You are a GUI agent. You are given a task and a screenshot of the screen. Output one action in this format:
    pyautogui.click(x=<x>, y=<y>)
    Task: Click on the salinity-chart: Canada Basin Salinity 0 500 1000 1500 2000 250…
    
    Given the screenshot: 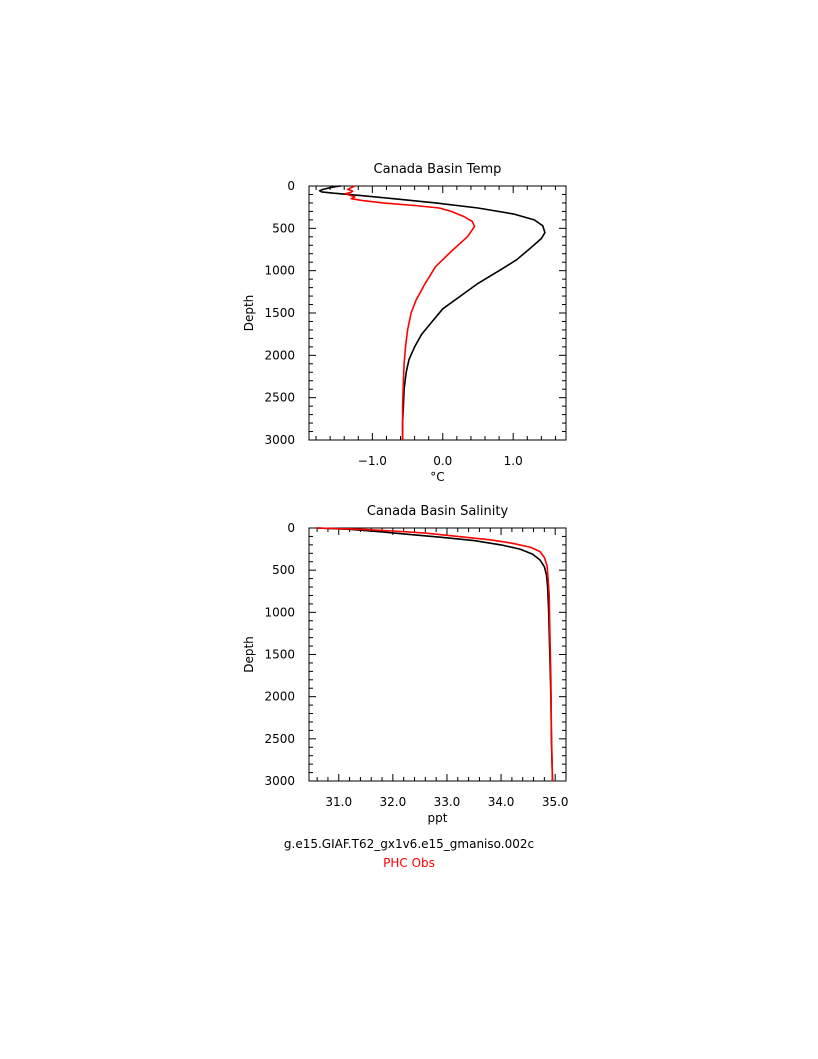 What is the action you would take?
    pyautogui.click(x=405, y=664)
    